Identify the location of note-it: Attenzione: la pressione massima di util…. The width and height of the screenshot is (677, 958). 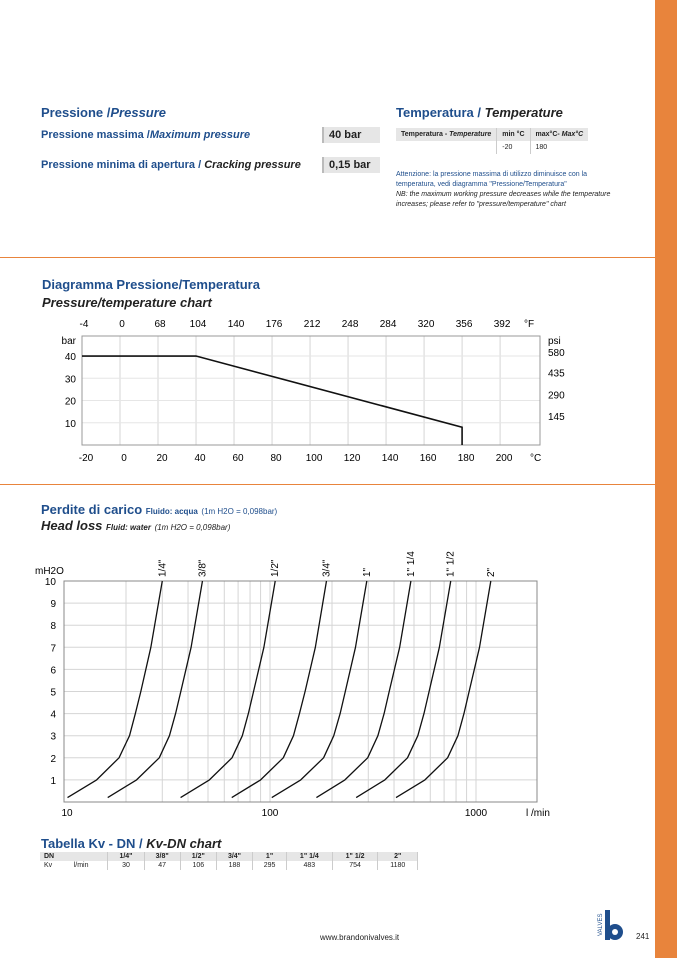
(492, 179).